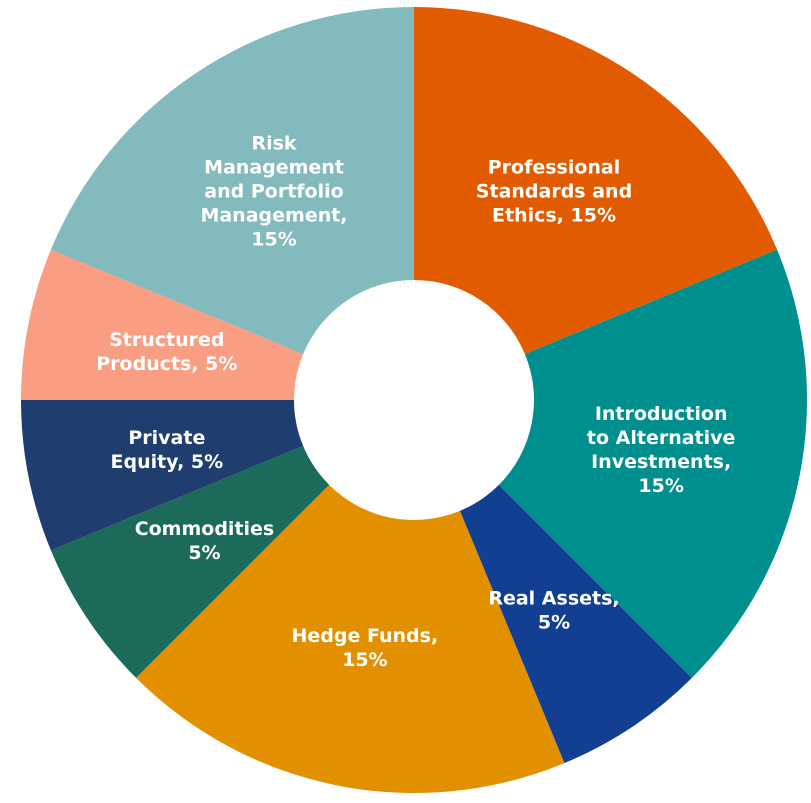 Image resolution: width=811 pixels, height=803 pixels. I want to click on label-line: Commodities, so click(205, 529).